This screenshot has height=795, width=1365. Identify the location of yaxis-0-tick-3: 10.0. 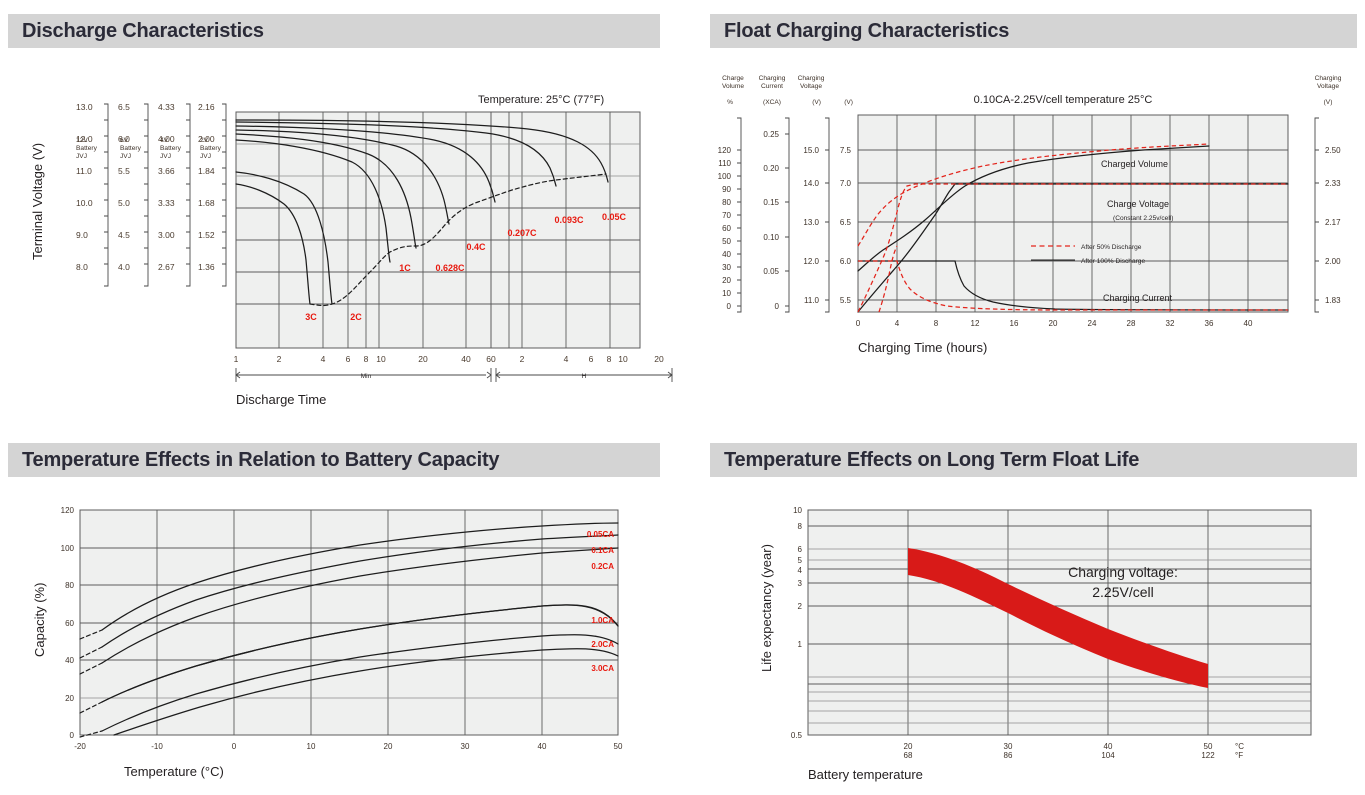
(84, 203).